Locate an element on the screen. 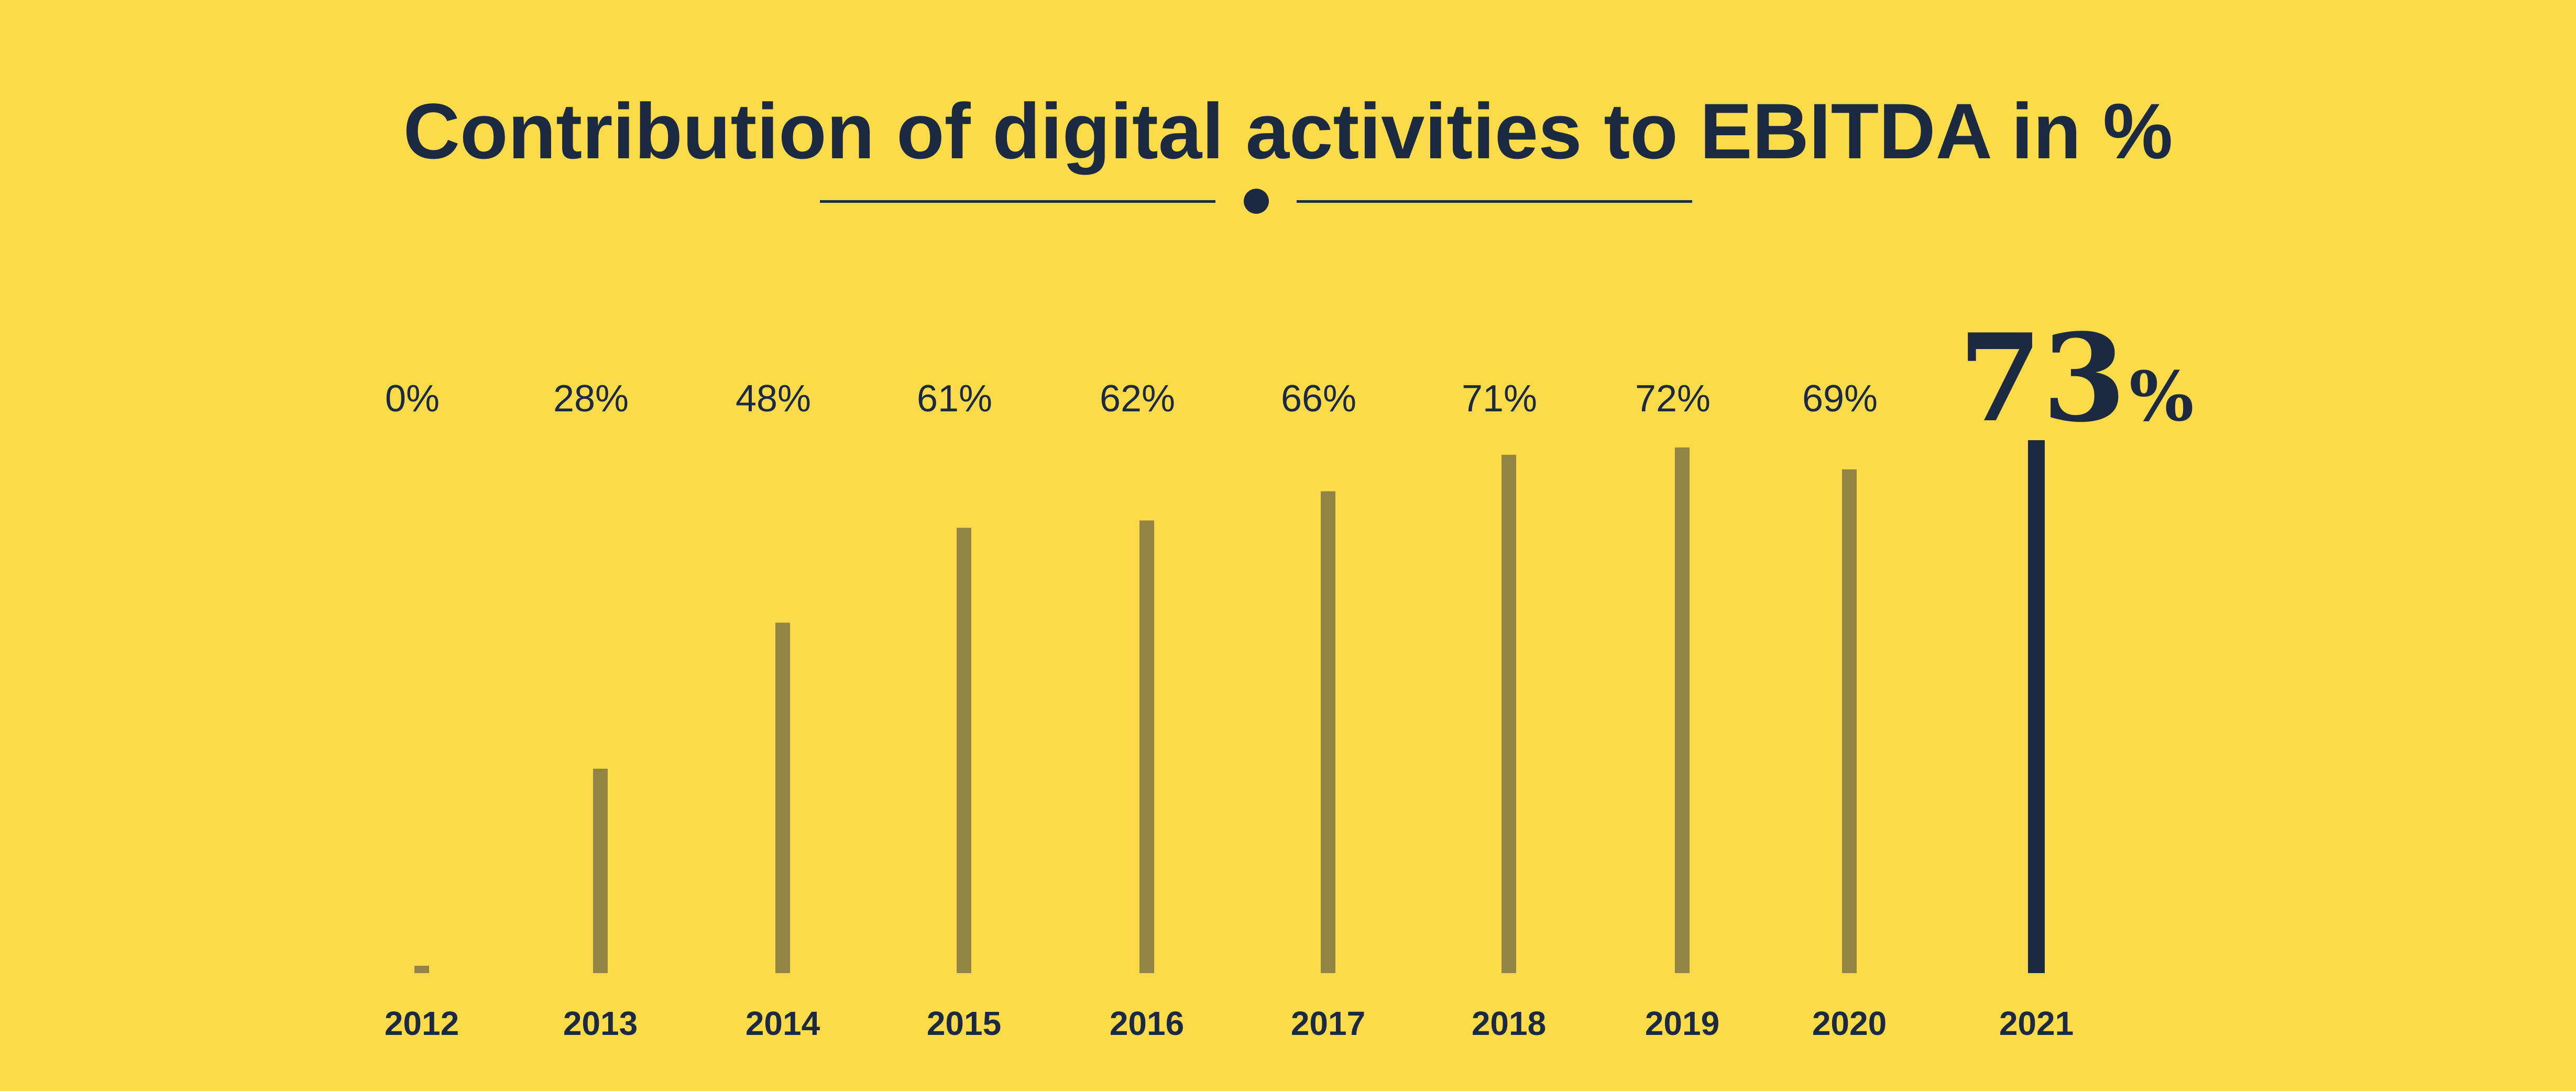  data-label-2013: 28% is located at coordinates (591, 399).